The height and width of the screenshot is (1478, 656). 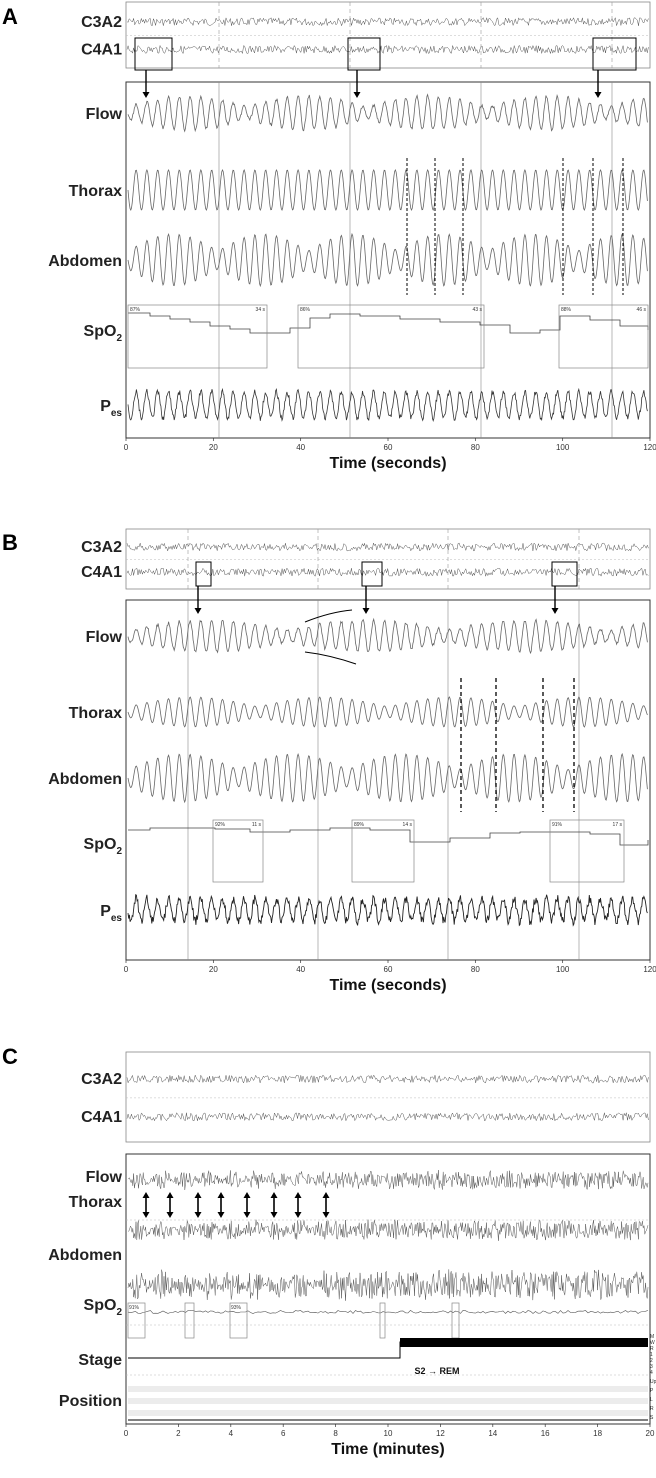 What do you see at coordinates (330, 658) in the screenshot?
I see `flow-bracket-bottom` at bounding box center [330, 658].